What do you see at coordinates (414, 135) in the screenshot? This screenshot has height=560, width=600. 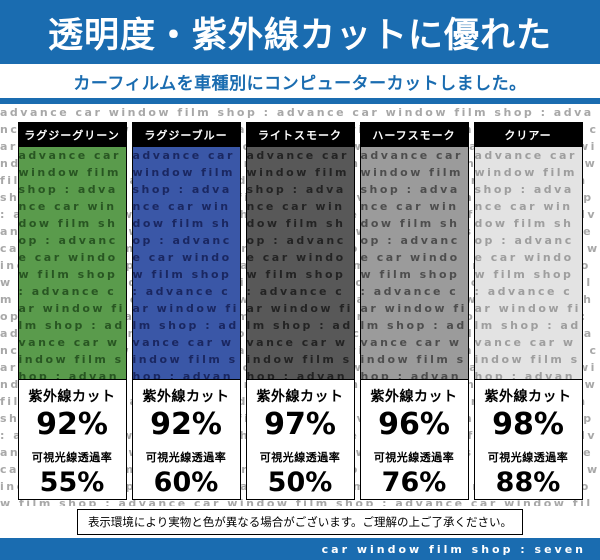 I see `film-name-label: ハーフスモーク` at bounding box center [414, 135].